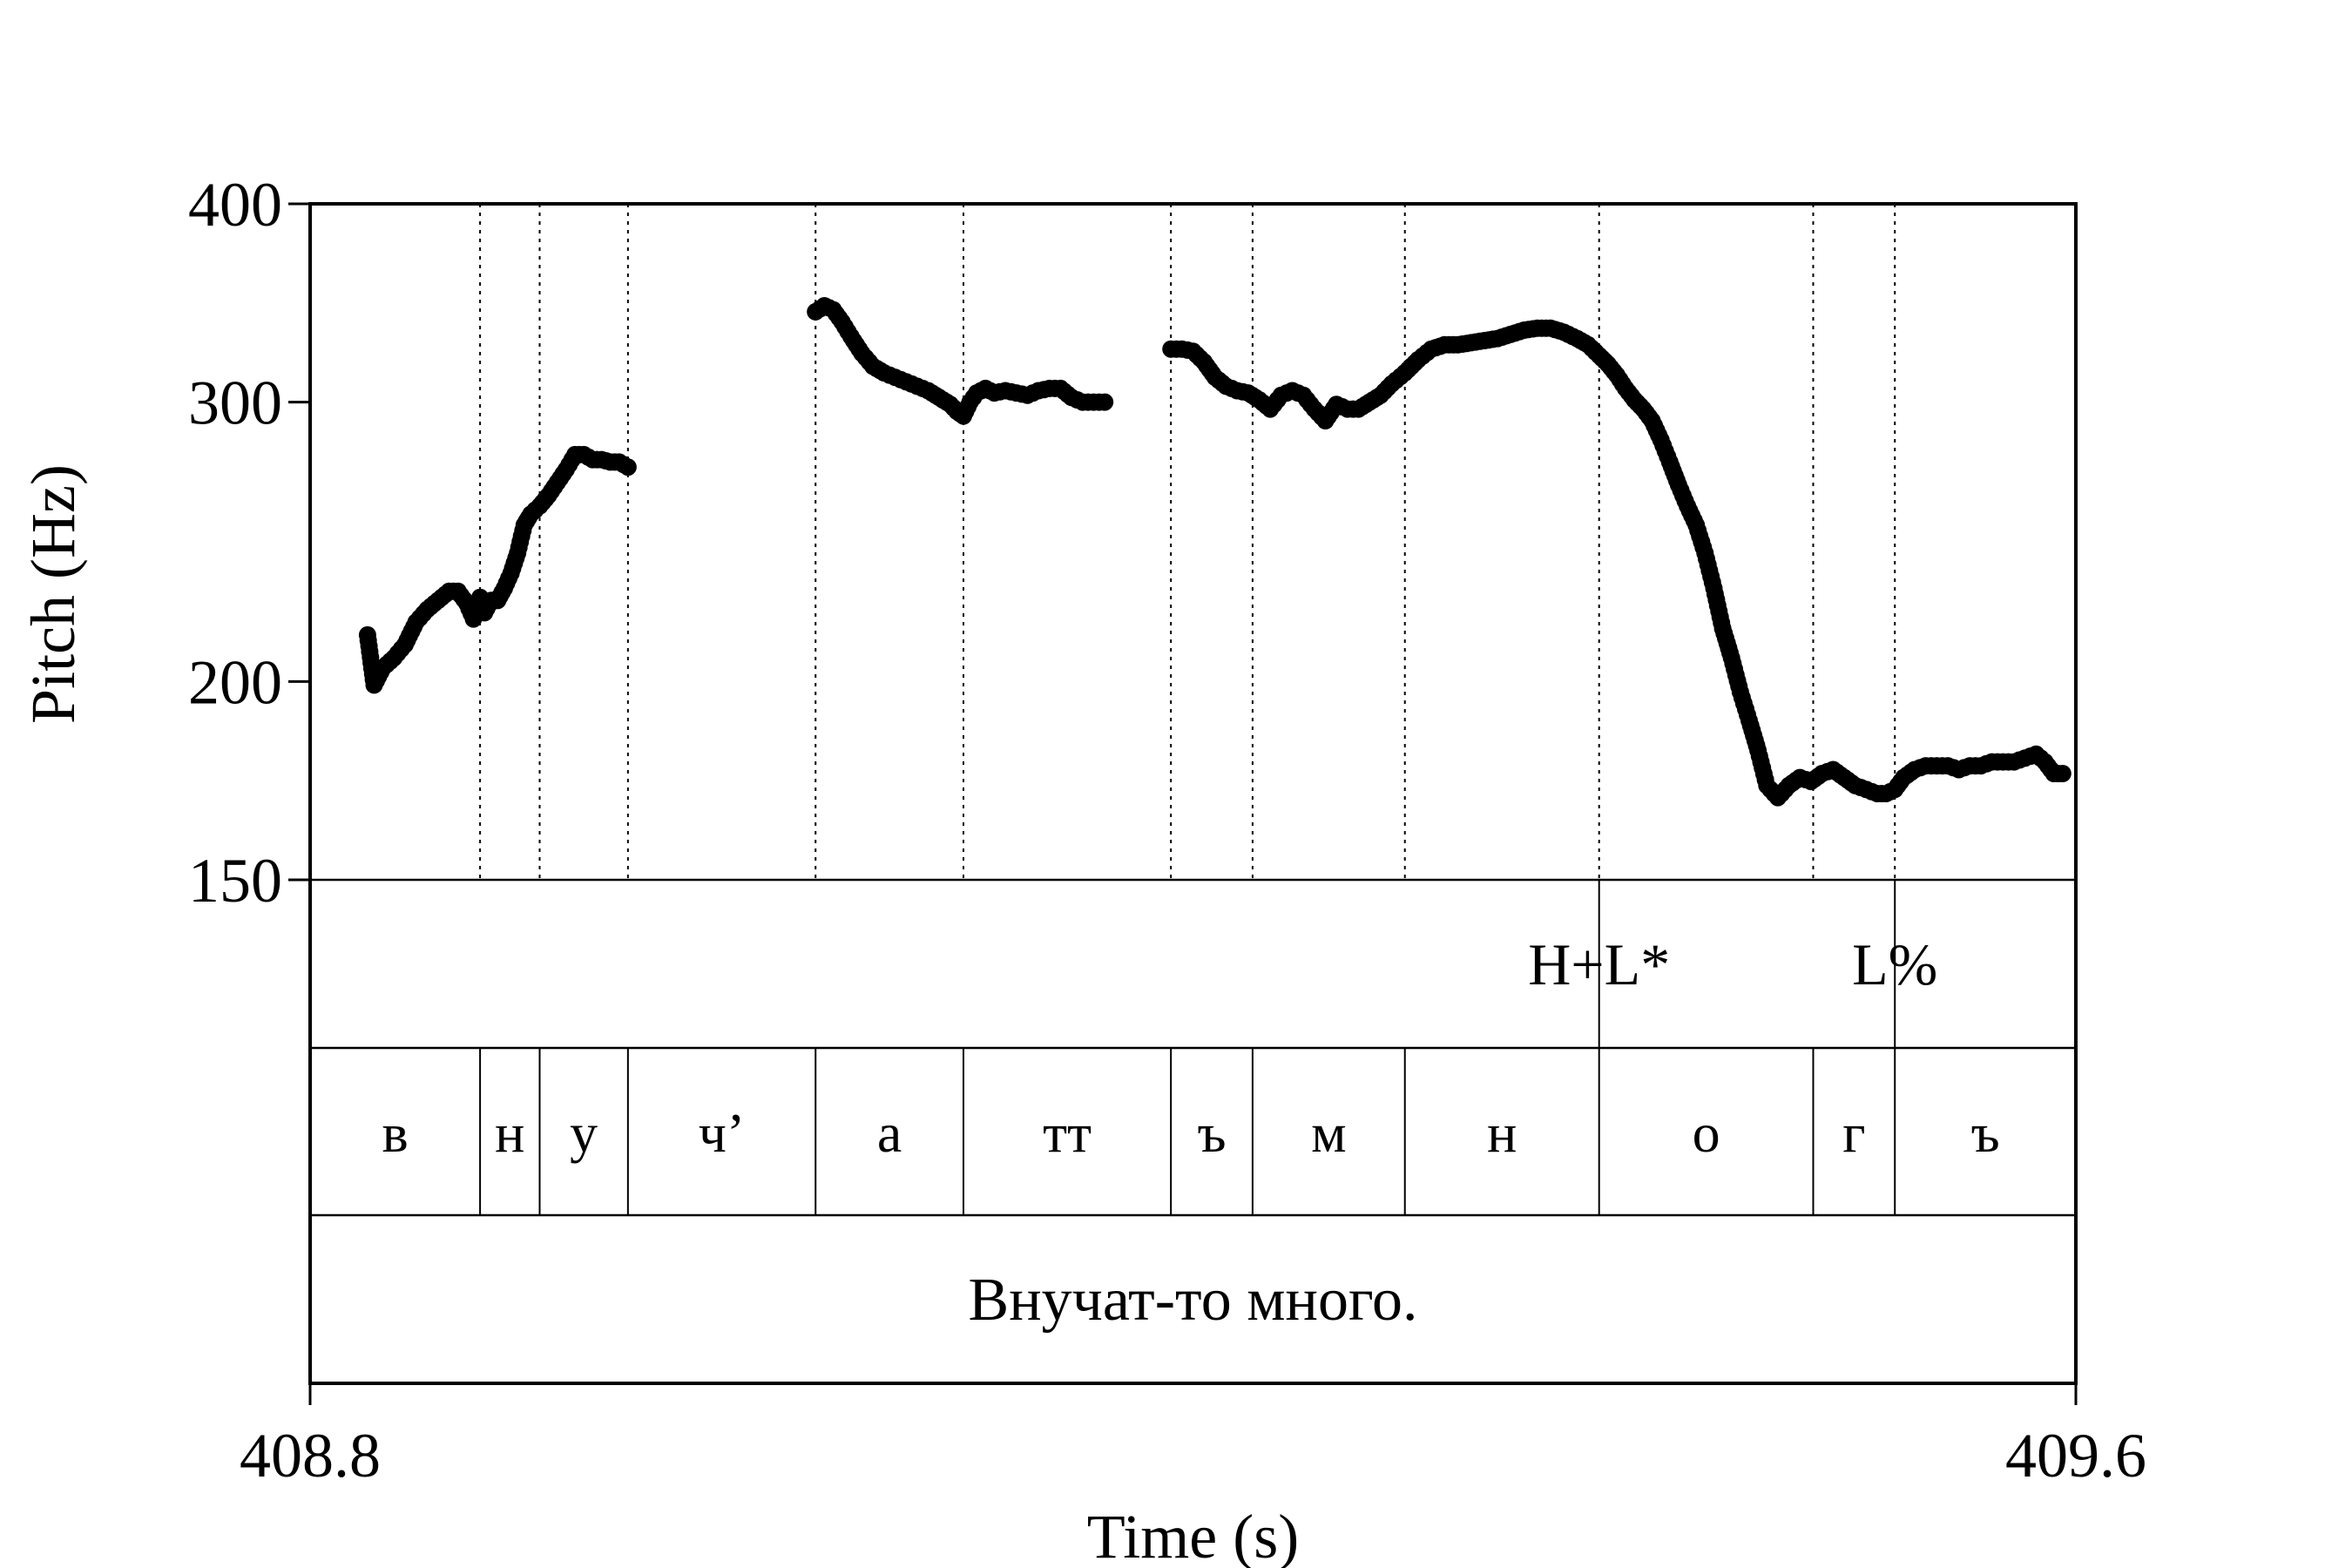 The height and width of the screenshot is (1568, 2352). I want to click on tone-label: L%, so click(1894, 964).